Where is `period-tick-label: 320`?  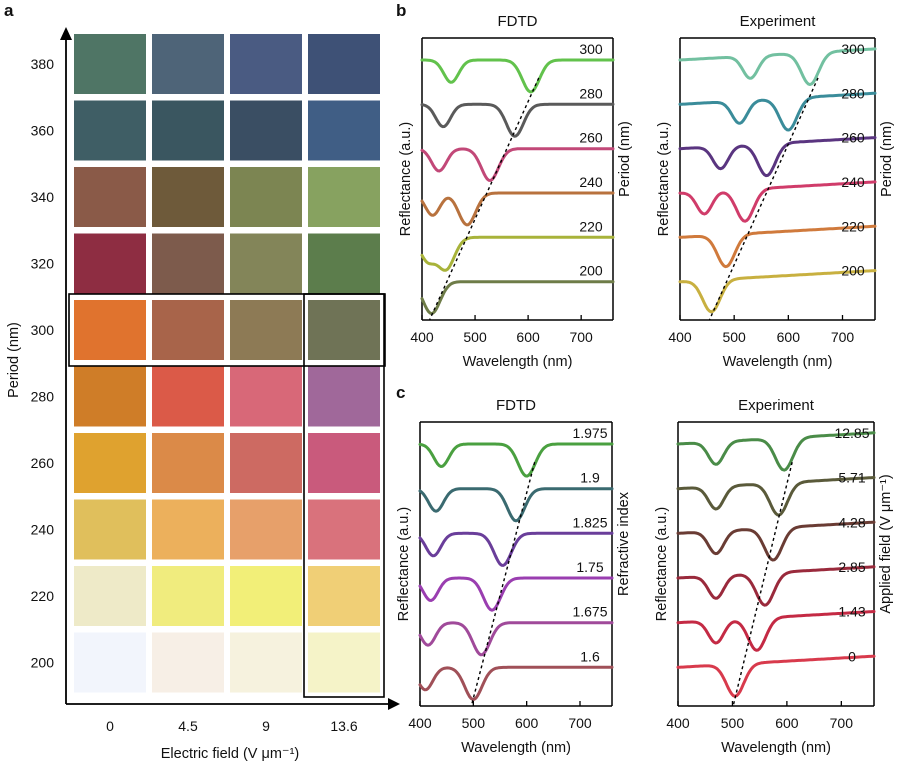 period-tick-label: 320 is located at coordinates (43, 264).